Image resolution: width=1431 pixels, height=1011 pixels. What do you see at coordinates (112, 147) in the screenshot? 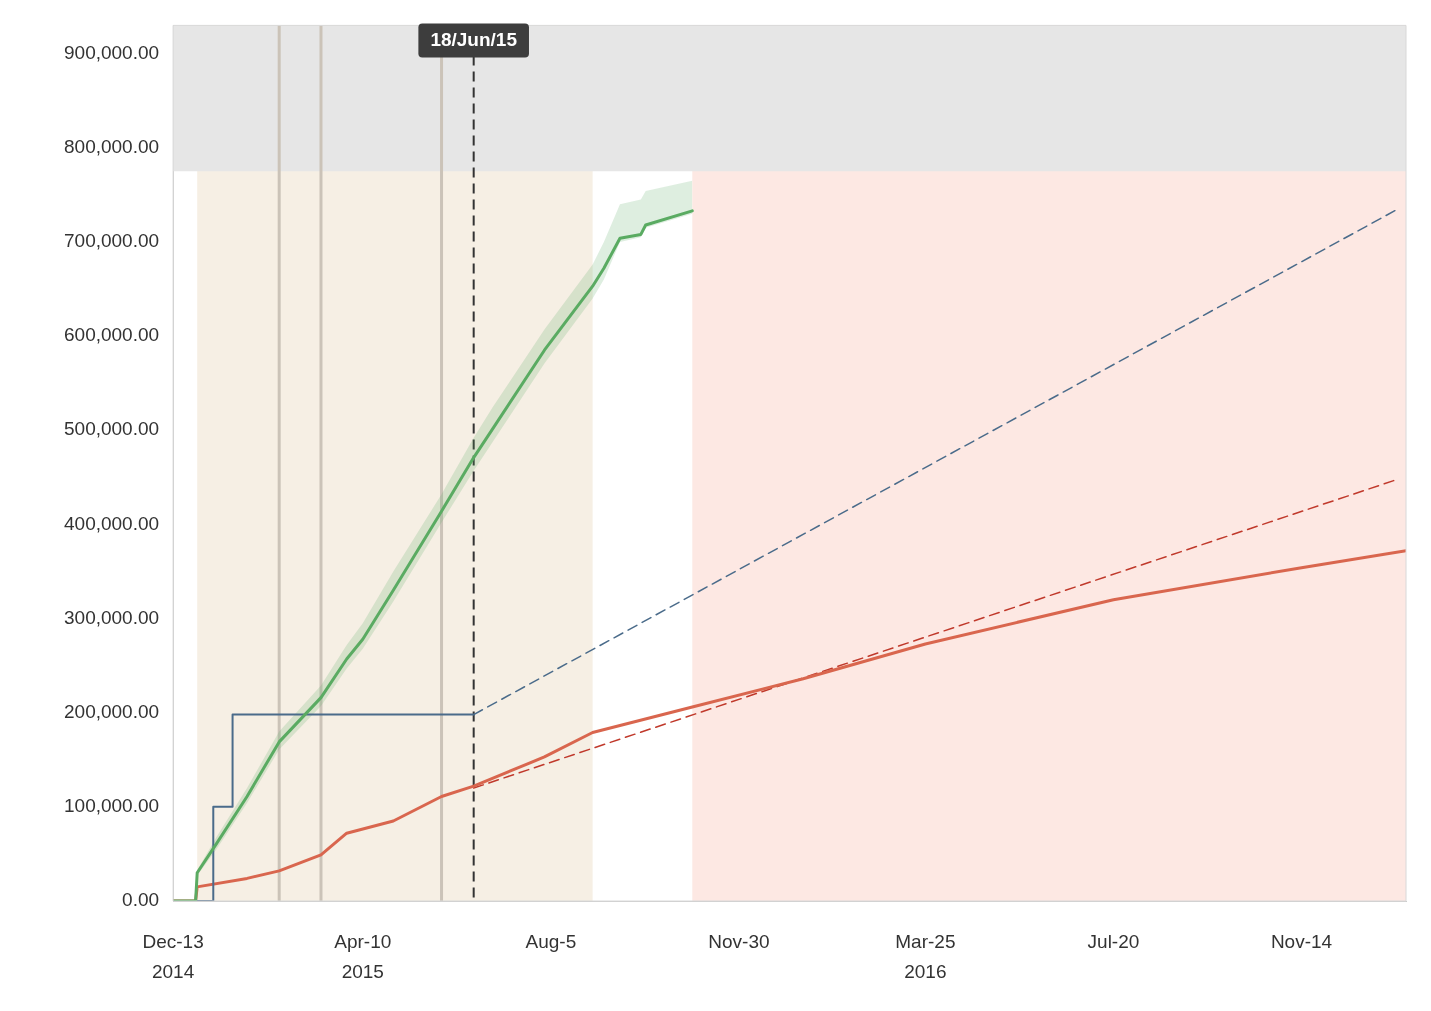
I see `y-tick-label: 800,000.00` at bounding box center [112, 147].